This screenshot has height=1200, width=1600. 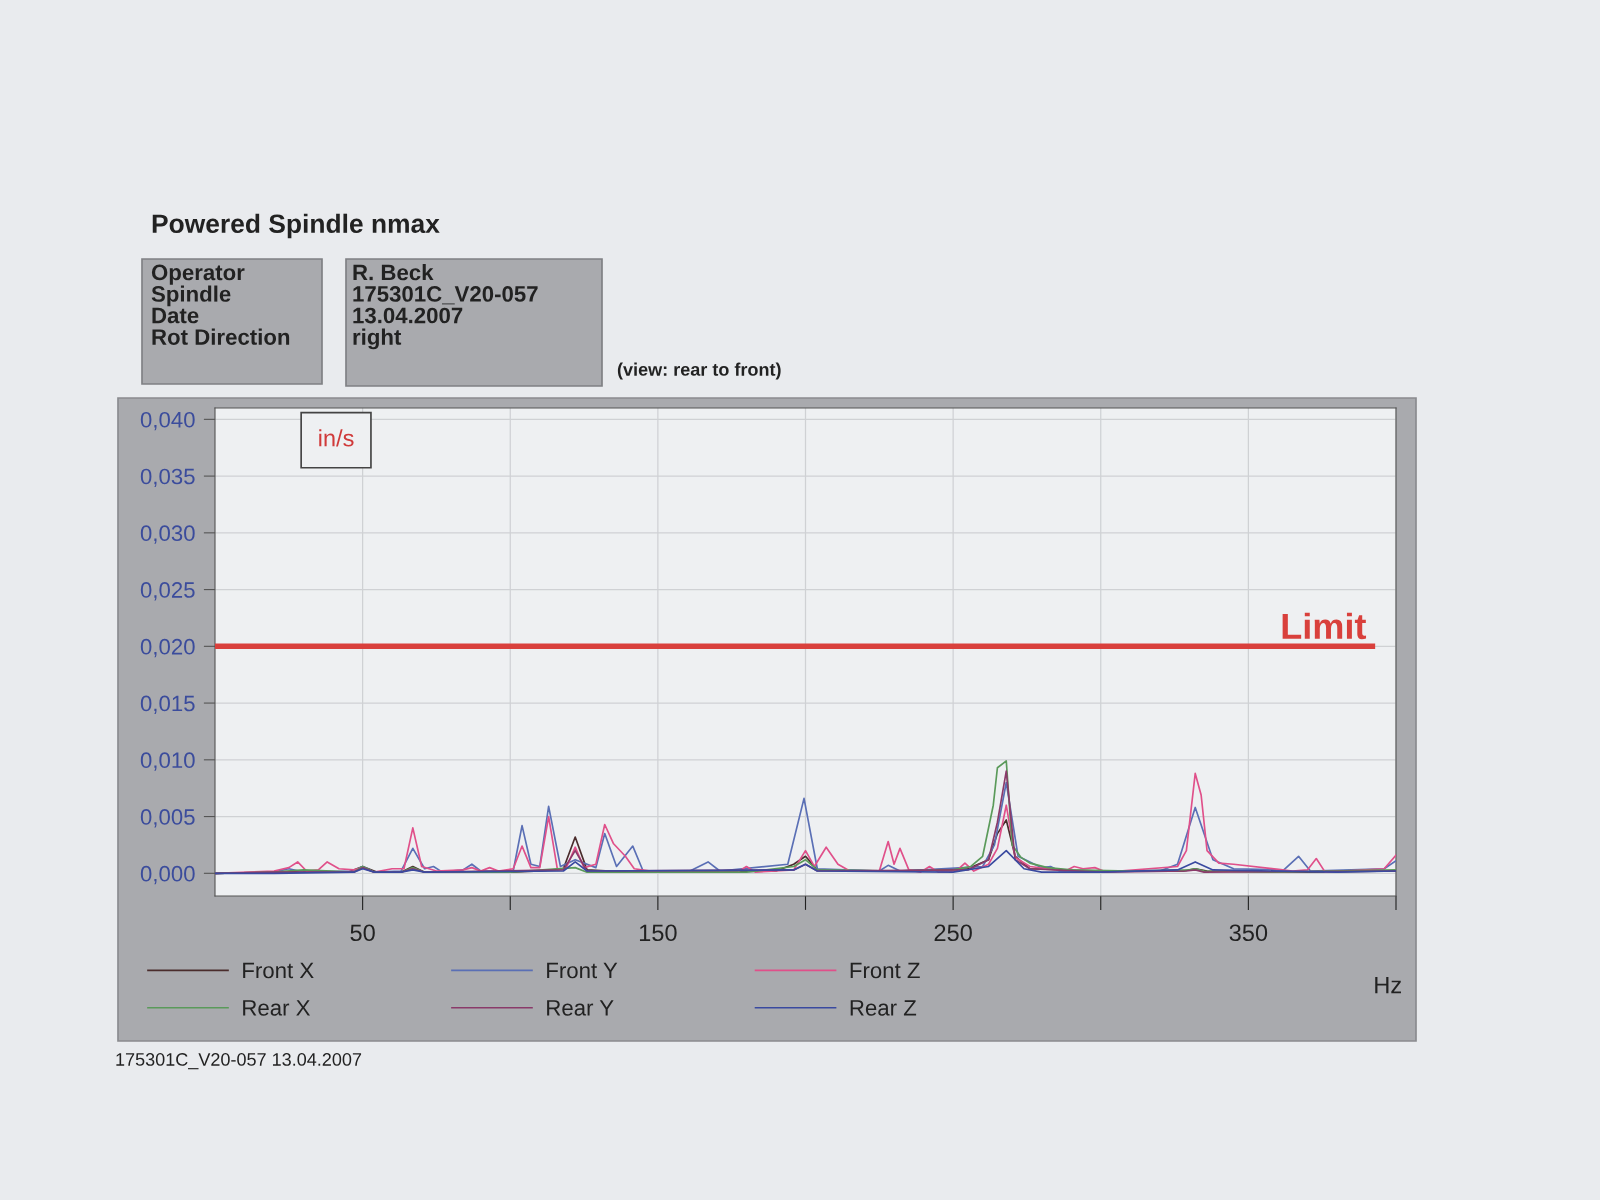 What do you see at coordinates (1324, 626) in the screenshot?
I see `ref-line-label: Limit` at bounding box center [1324, 626].